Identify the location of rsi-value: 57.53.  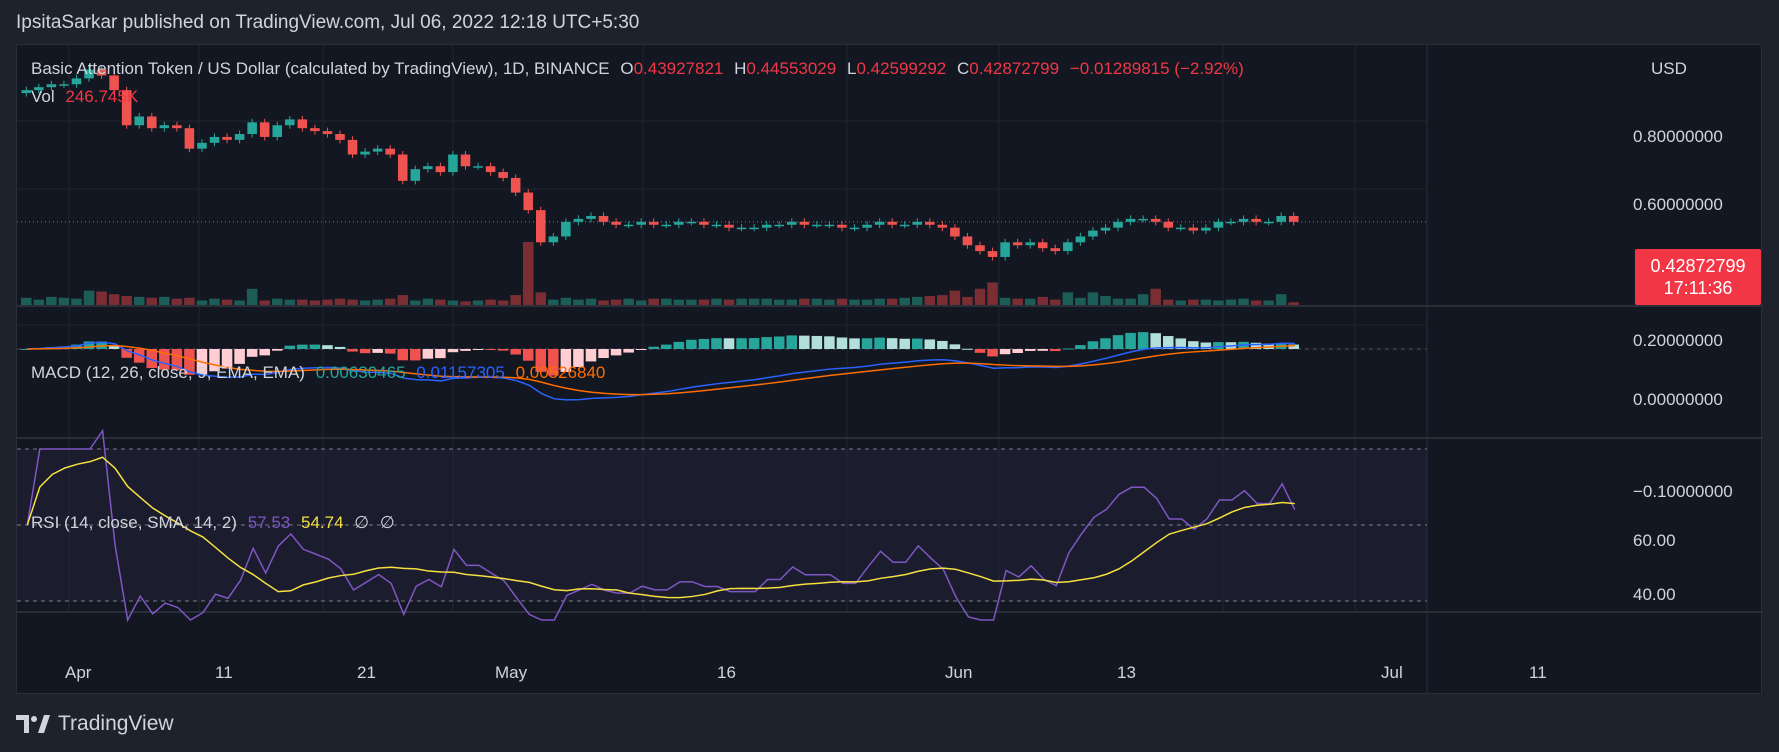
(269, 522).